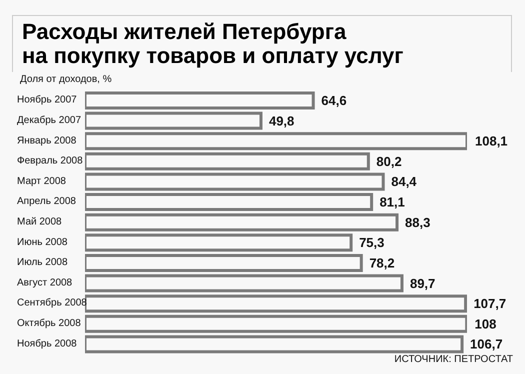 The width and height of the screenshot is (525, 374). I want to click on data-label: 88,3, so click(417, 222).